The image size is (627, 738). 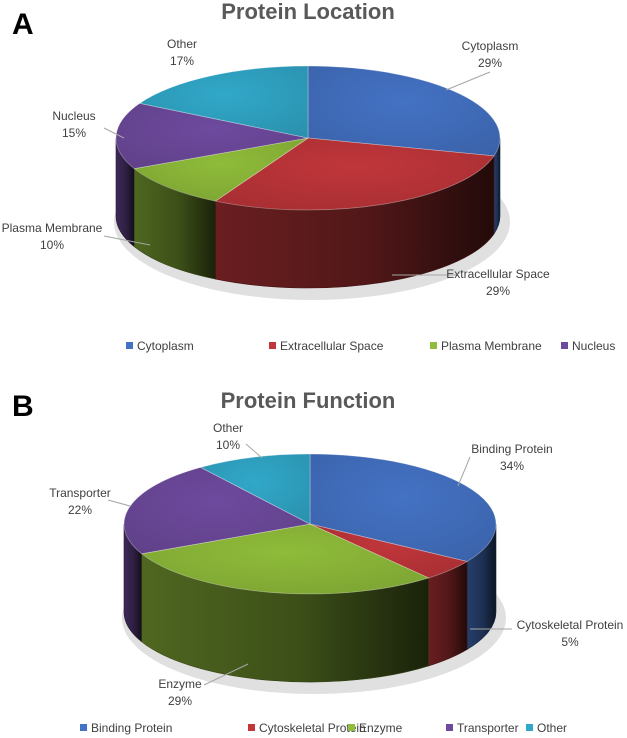 I want to click on slice-value-enzyme: 29%, so click(x=180, y=701).